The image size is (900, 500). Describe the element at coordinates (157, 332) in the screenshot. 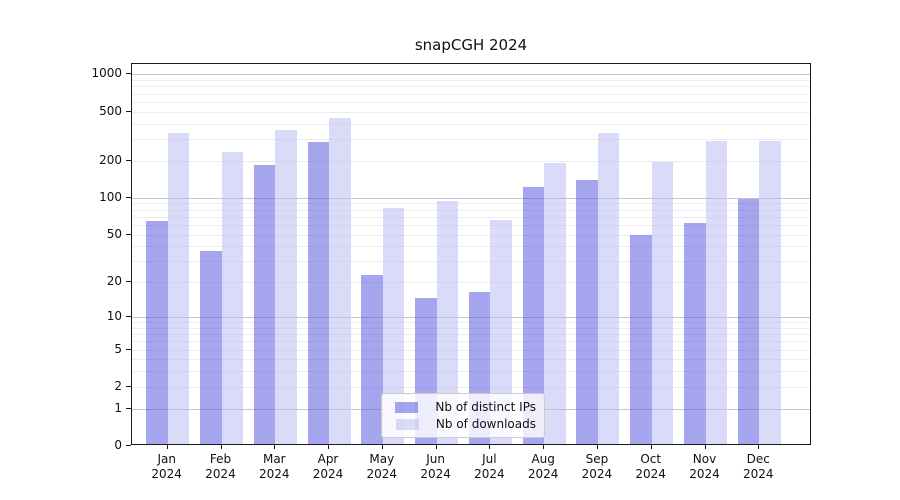

I see `bar-jan-distinct-ips` at that location.